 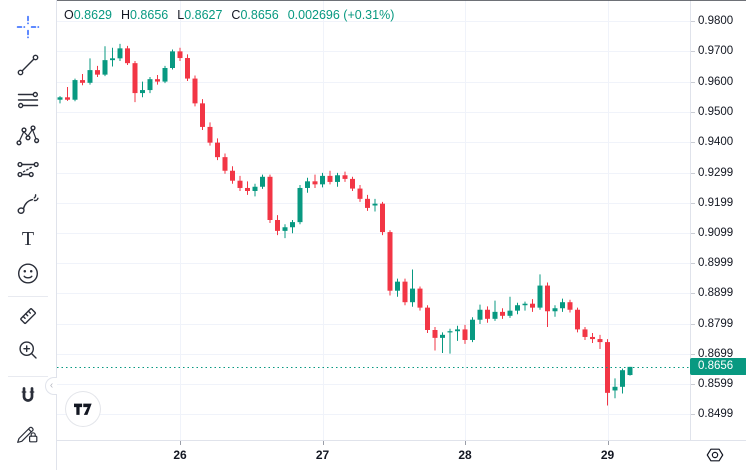 I want to click on time-axis: 26 27 28 29, so click(x=401, y=455).